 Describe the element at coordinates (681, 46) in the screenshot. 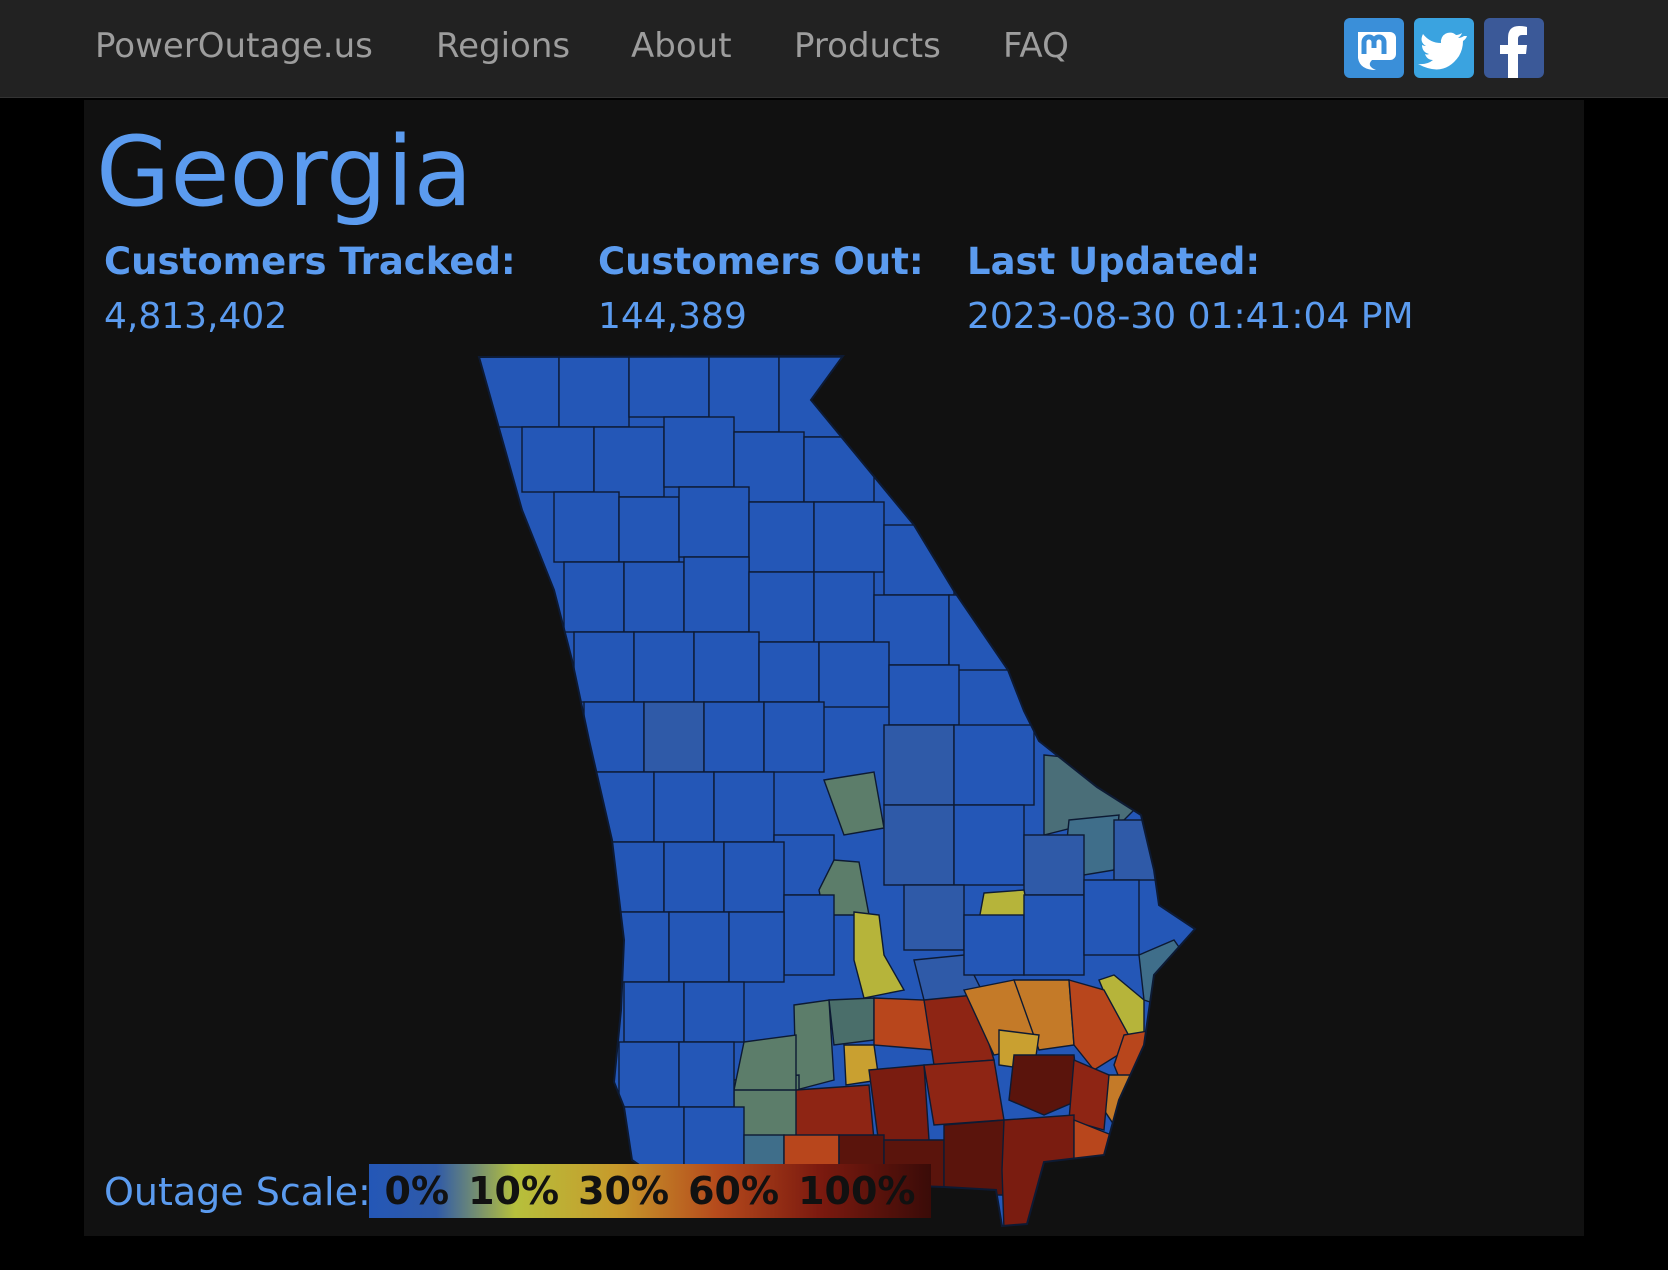

I see `nav-about-link: About` at that location.